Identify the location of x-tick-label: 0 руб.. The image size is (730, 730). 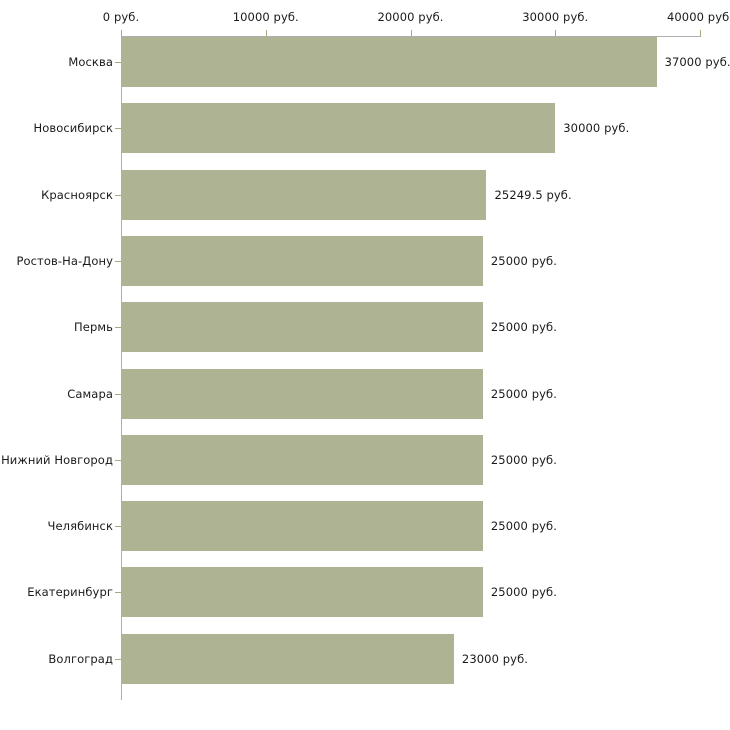
(121, 17).